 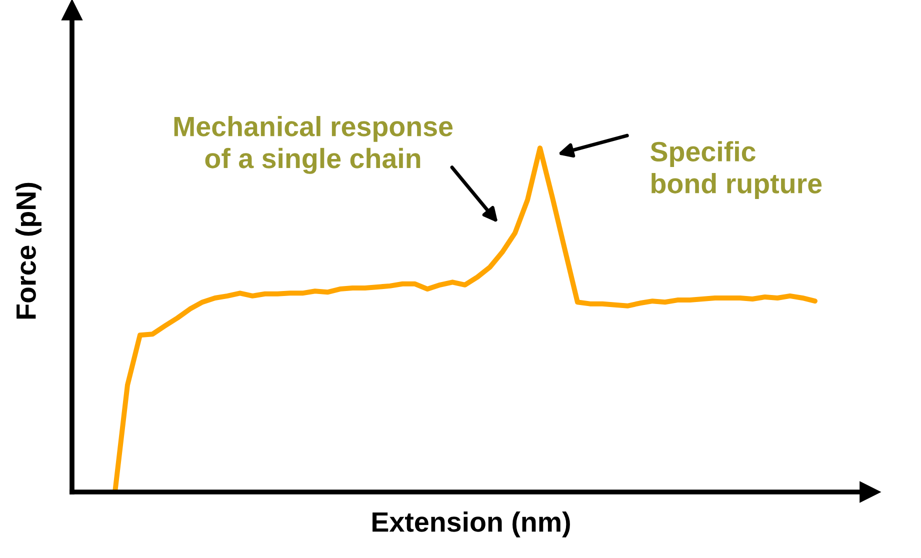 What do you see at coordinates (313, 145) in the screenshot?
I see `annotation: Mechanical response of a single chain` at bounding box center [313, 145].